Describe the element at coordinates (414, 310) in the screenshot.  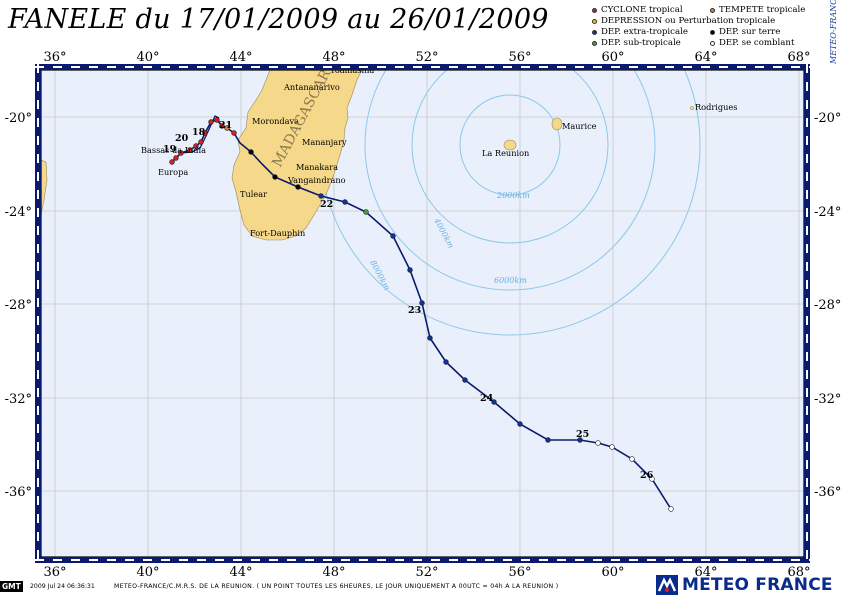
I see `day-label: 23` at that location.